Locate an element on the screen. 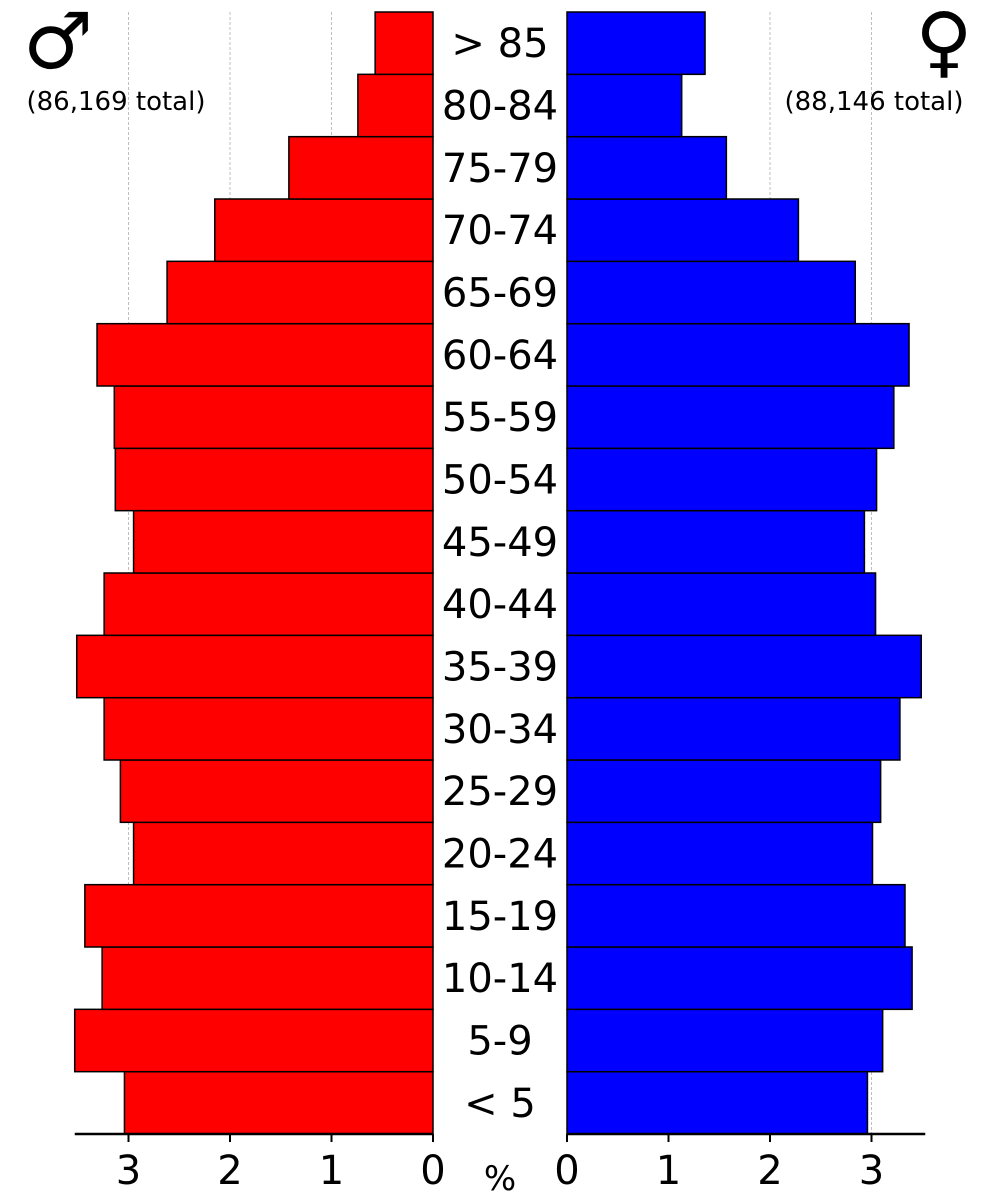 The height and width of the screenshot is (1200, 1000). x-axis-unit-label: % is located at coordinates (500, 1179).